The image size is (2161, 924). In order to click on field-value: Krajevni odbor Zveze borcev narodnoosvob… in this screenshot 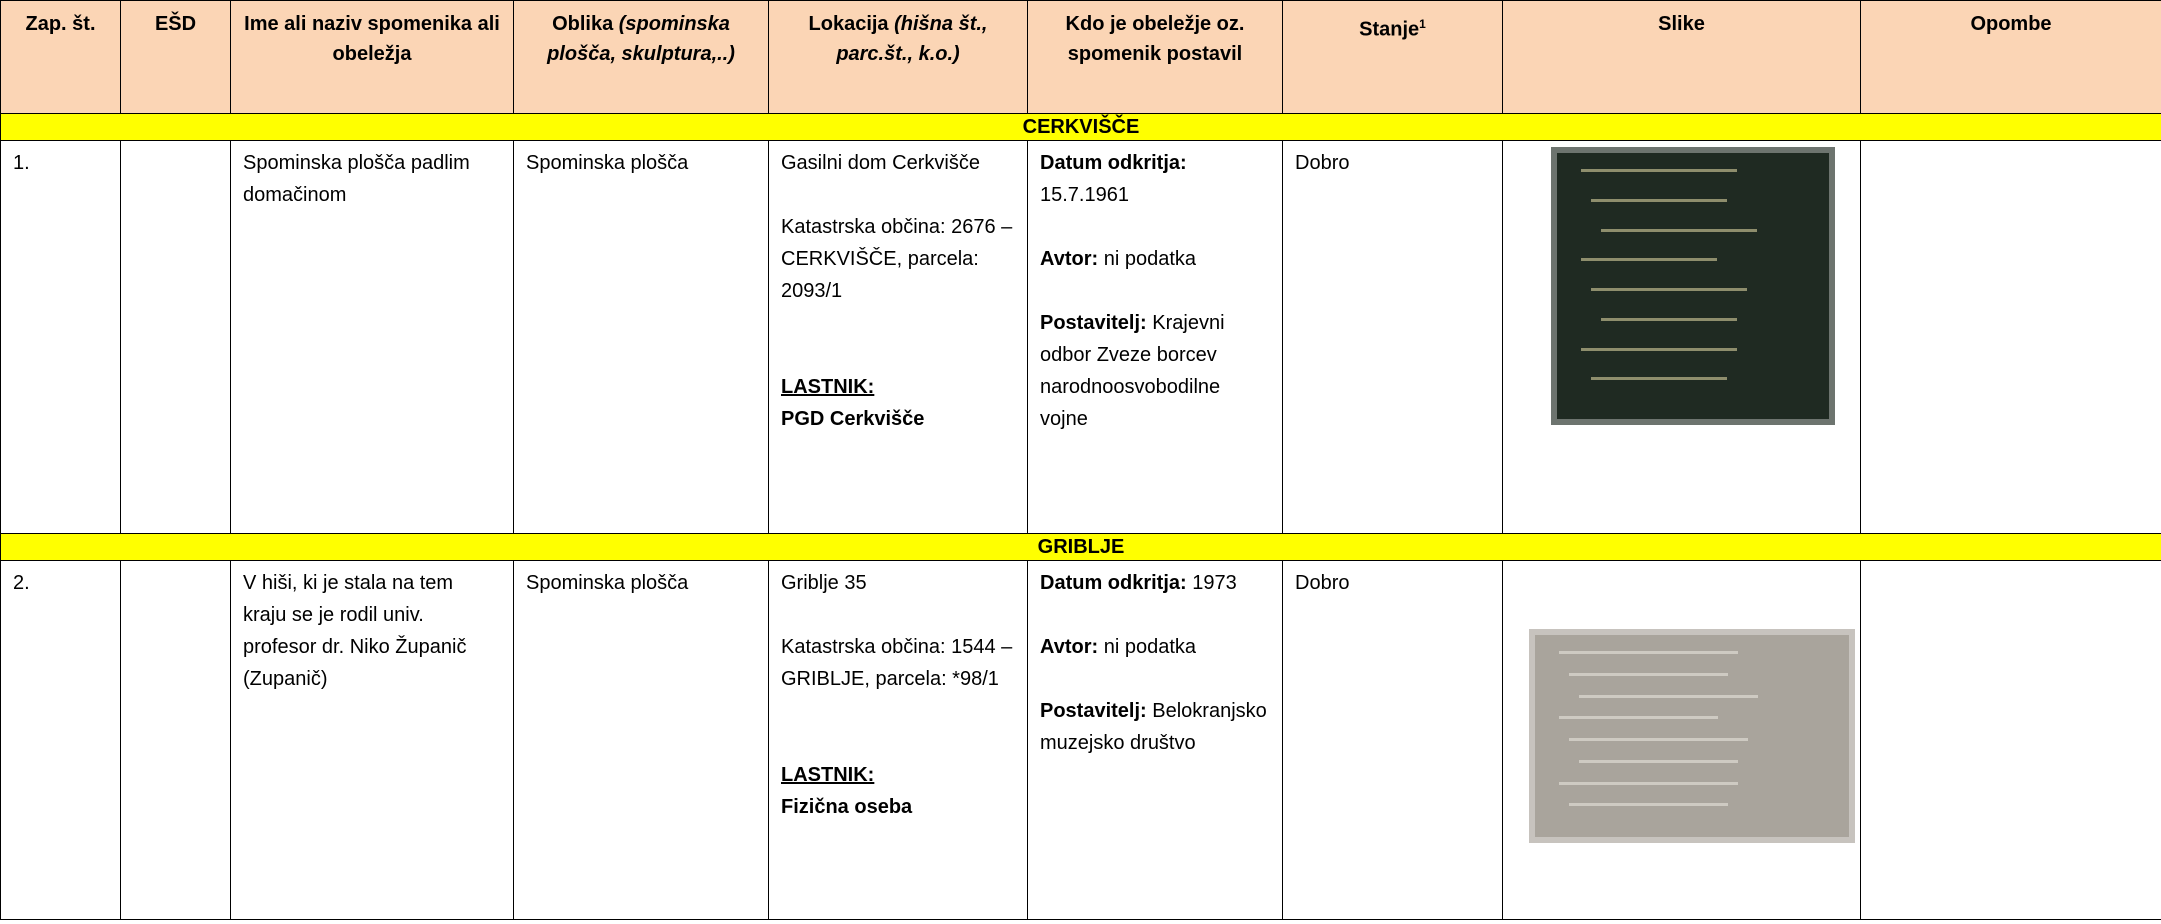, I will do `click(1132, 371)`.